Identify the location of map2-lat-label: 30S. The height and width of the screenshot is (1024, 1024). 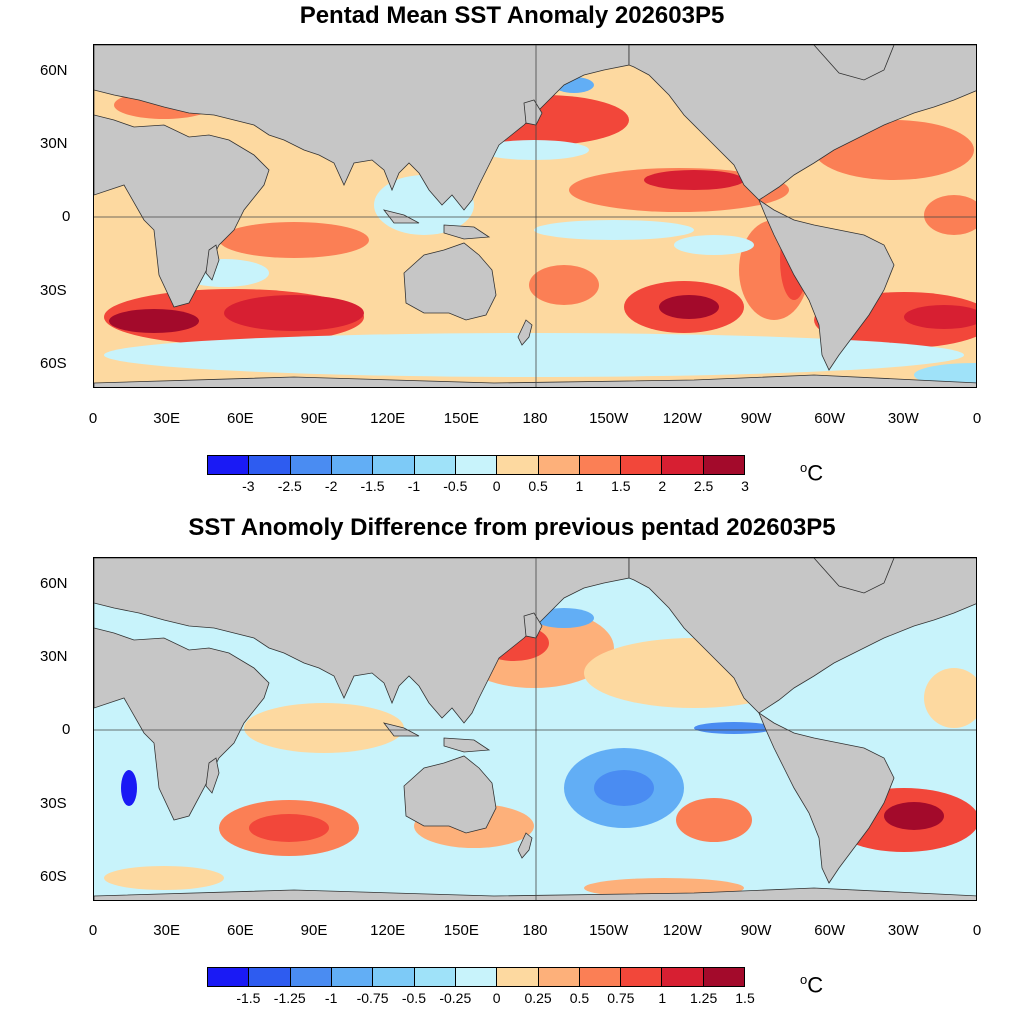
(53, 803).